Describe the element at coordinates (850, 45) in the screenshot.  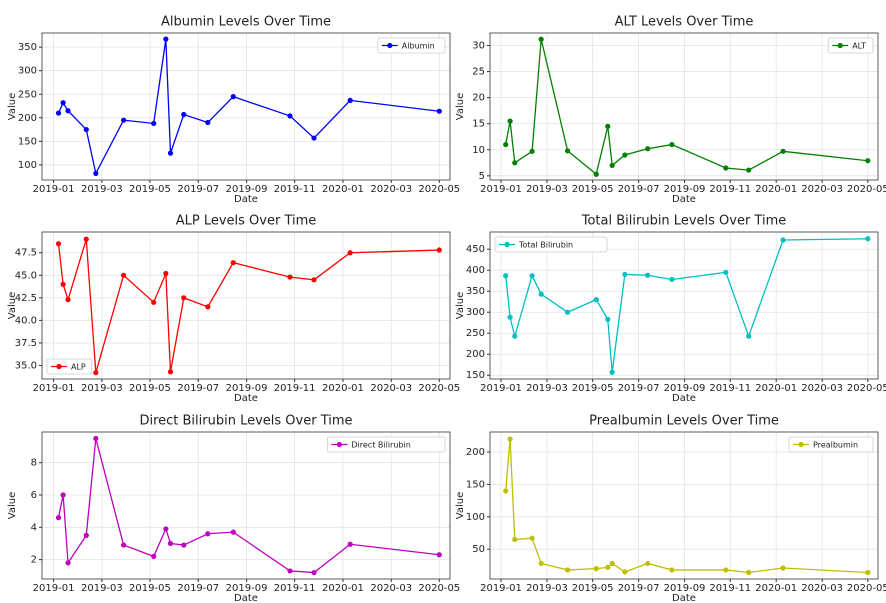
I see `legend: ALT` at that location.